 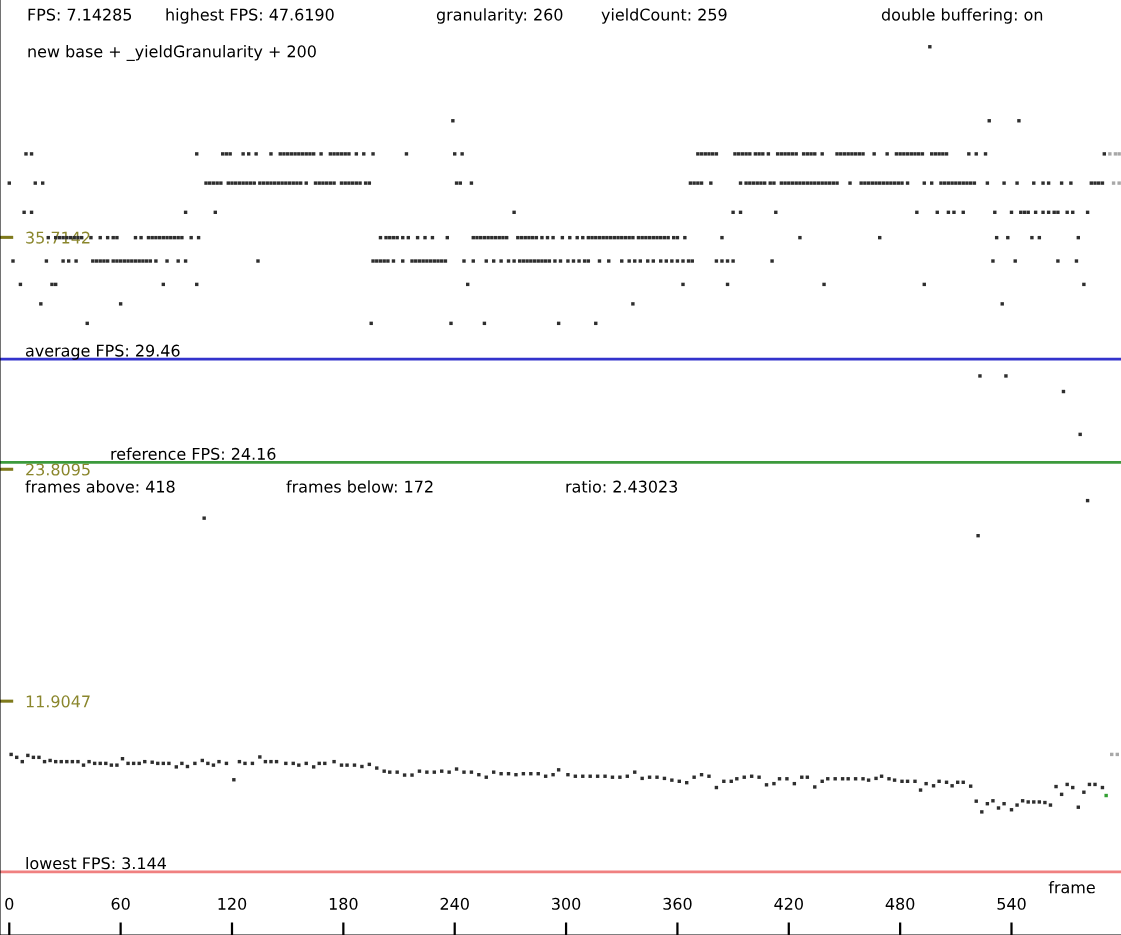 I want to click on x-tick-label: 360, so click(x=677, y=903).